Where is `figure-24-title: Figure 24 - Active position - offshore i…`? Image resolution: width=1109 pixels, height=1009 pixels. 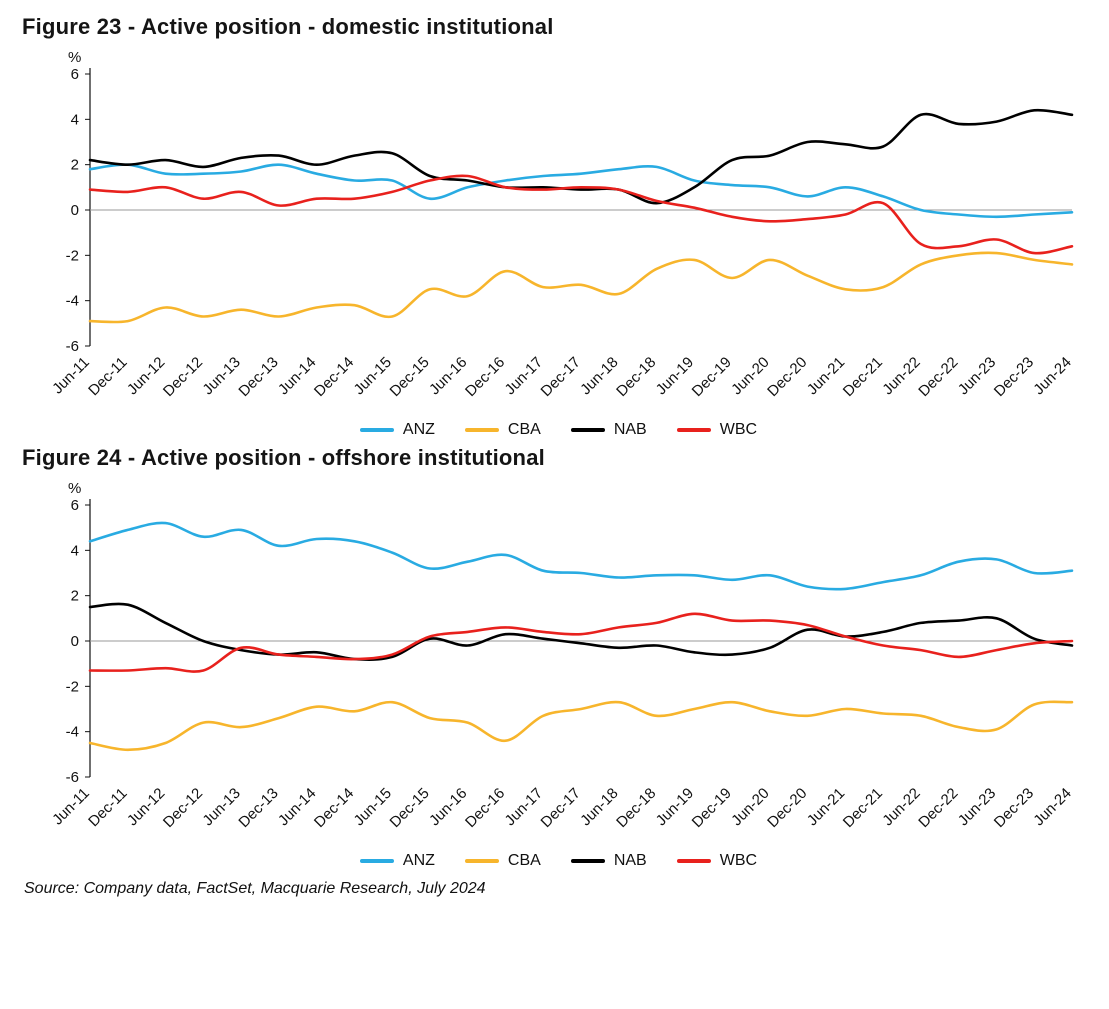
figure-24-title: Figure 24 - Active position - offshore i… is located at coordinates (283, 457).